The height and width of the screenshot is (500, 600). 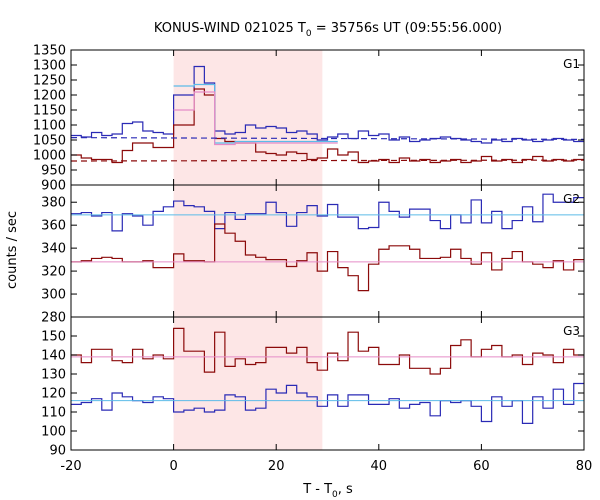 I want to click on y-tick-label: 300, so click(x=53, y=295).